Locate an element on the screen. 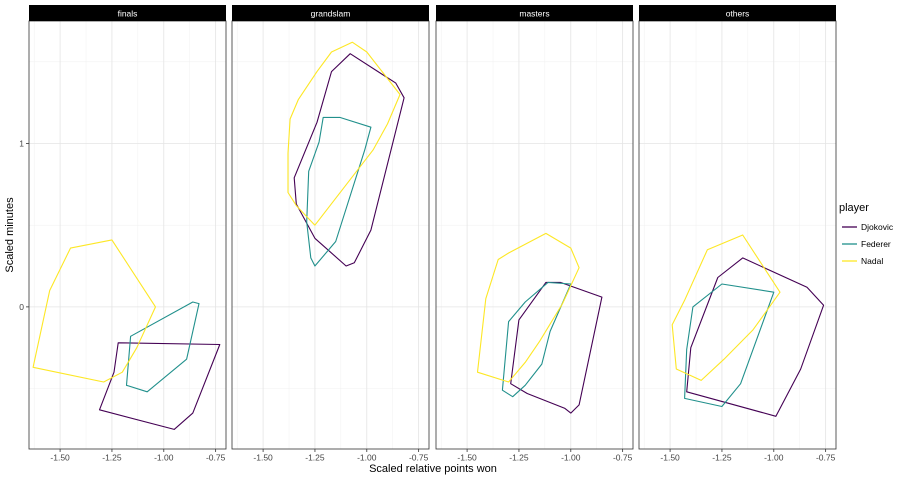 Image resolution: width=920 pixels, height=480 pixels. legend-item-federer: Federer is located at coordinates (866, 244).